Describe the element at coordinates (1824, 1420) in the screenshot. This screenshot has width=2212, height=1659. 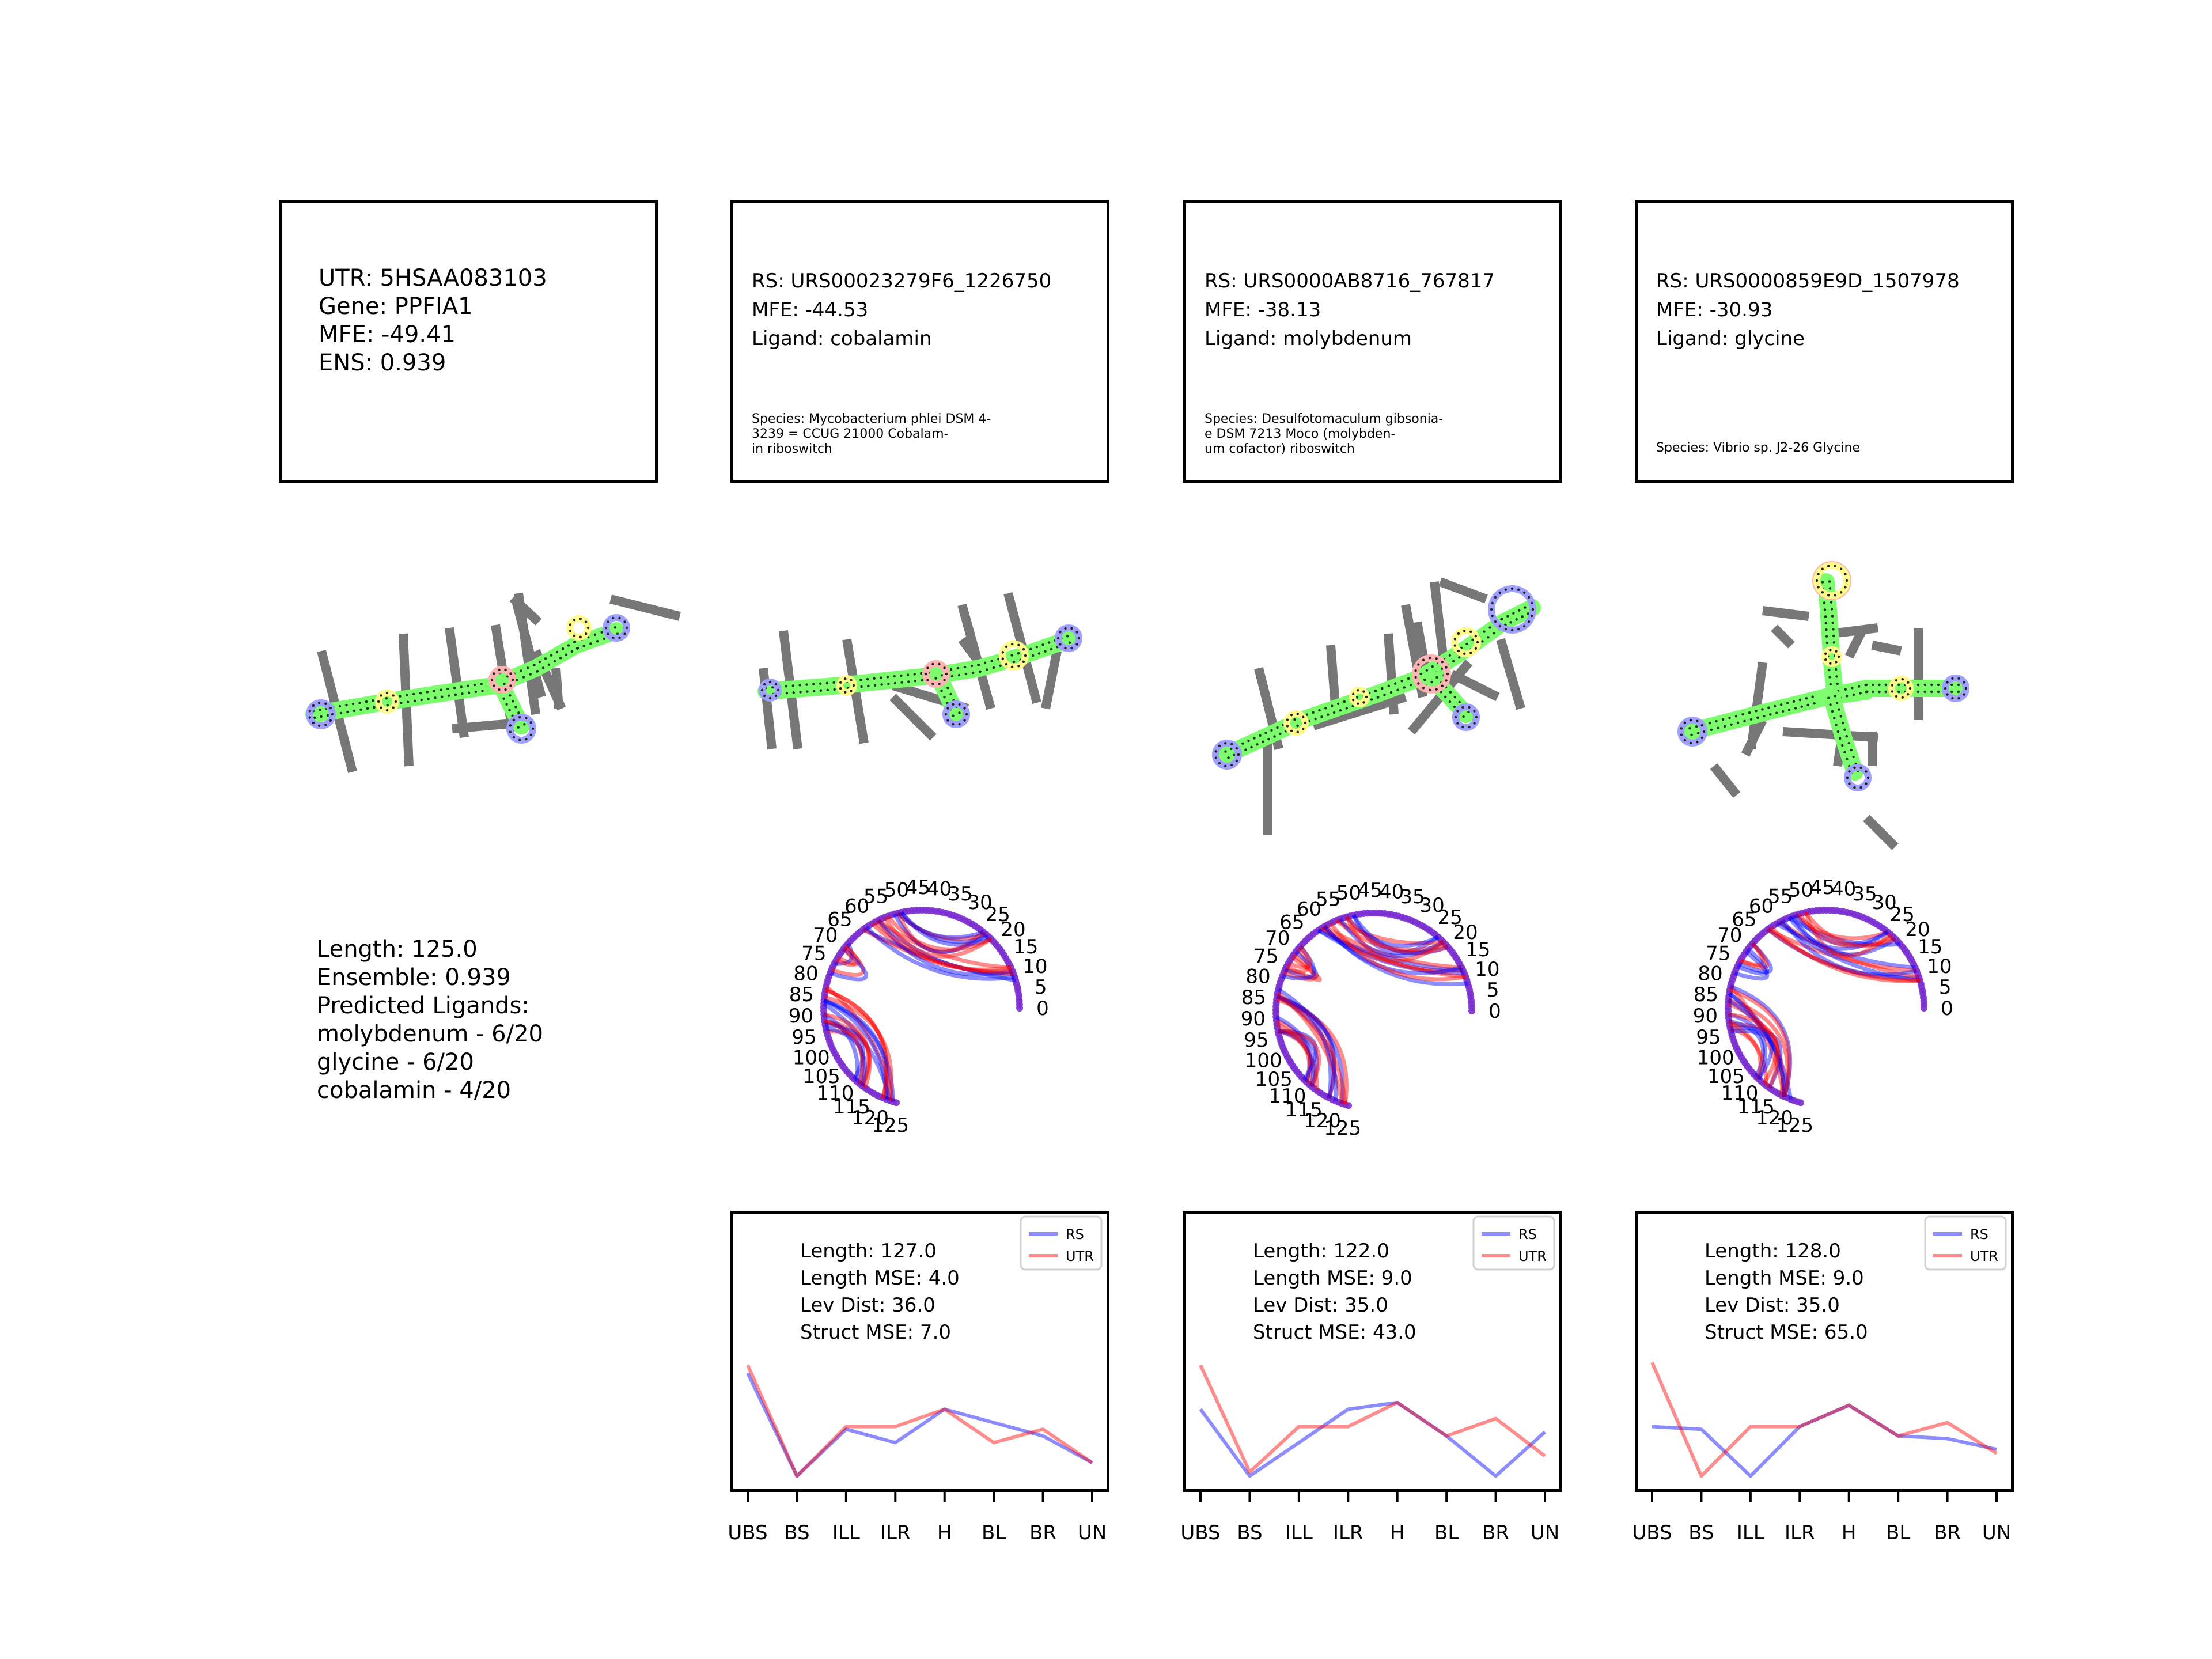
I see `series-line` at that location.